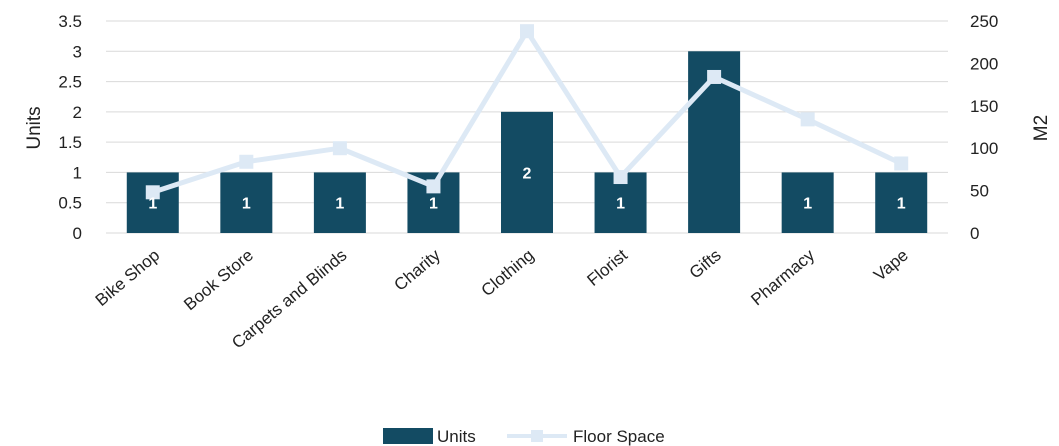 The image size is (1059, 446). What do you see at coordinates (1041, 128) in the screenshot?
I see `right-axis-title: M2` at bounding box center [1041, 128].